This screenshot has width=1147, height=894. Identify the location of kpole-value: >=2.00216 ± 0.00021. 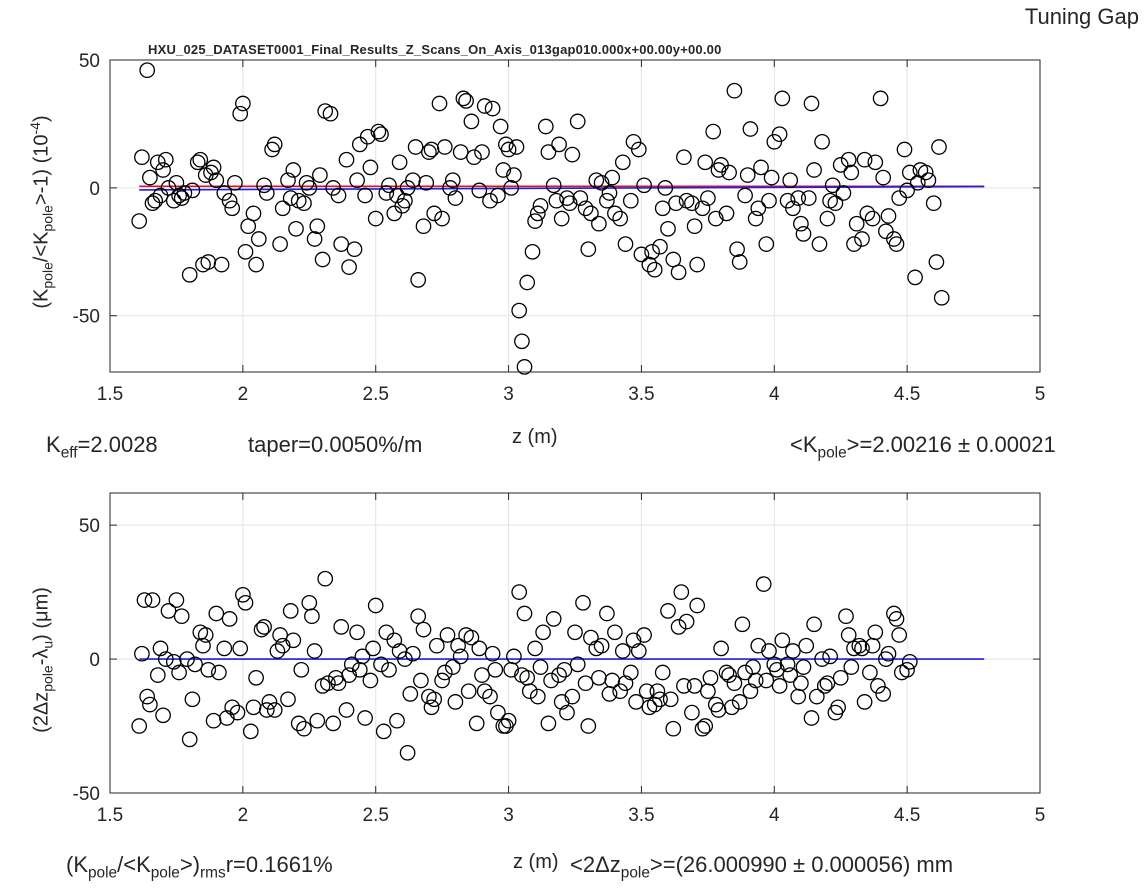
(951, 444).